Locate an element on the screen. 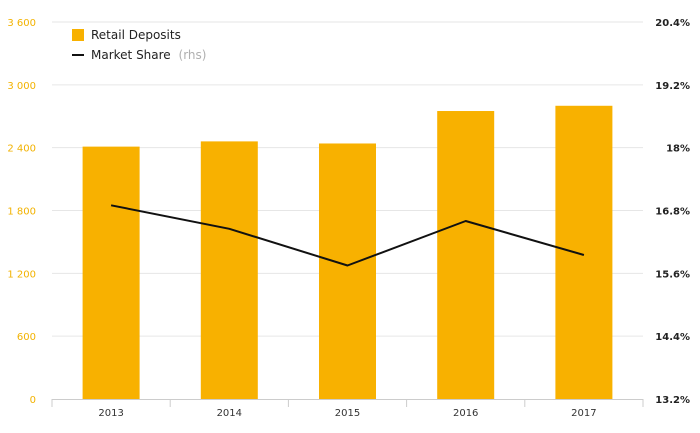  market-share-line is located at coordinates (347, 235).